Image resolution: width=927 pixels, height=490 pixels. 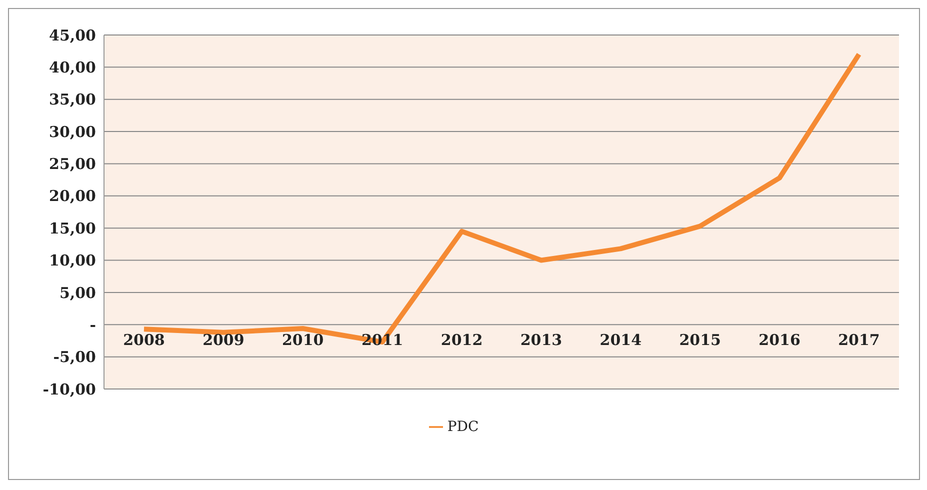 I want to click on x-tick-label: 2013, so click(x=541, y=340).